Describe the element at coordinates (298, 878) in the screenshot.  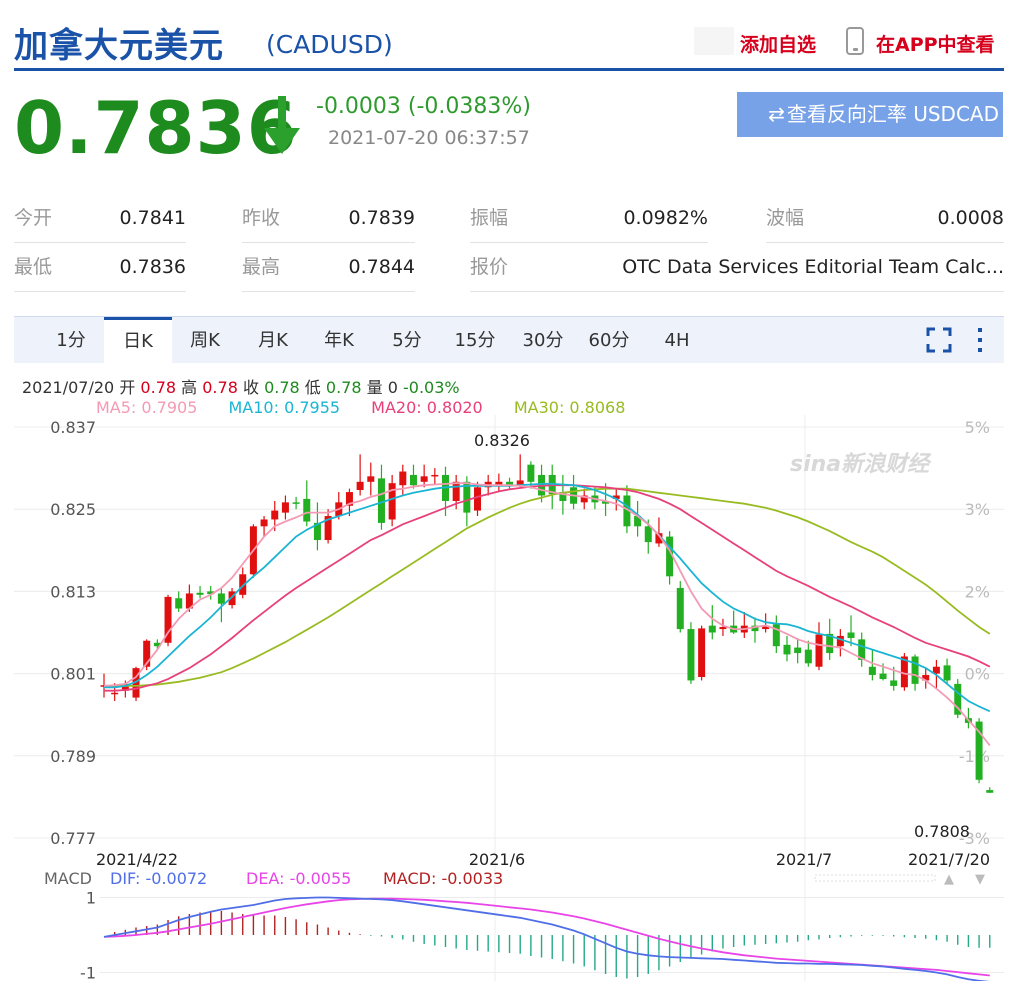
I see `dea-legend: DEA: -0.0055` at that location.